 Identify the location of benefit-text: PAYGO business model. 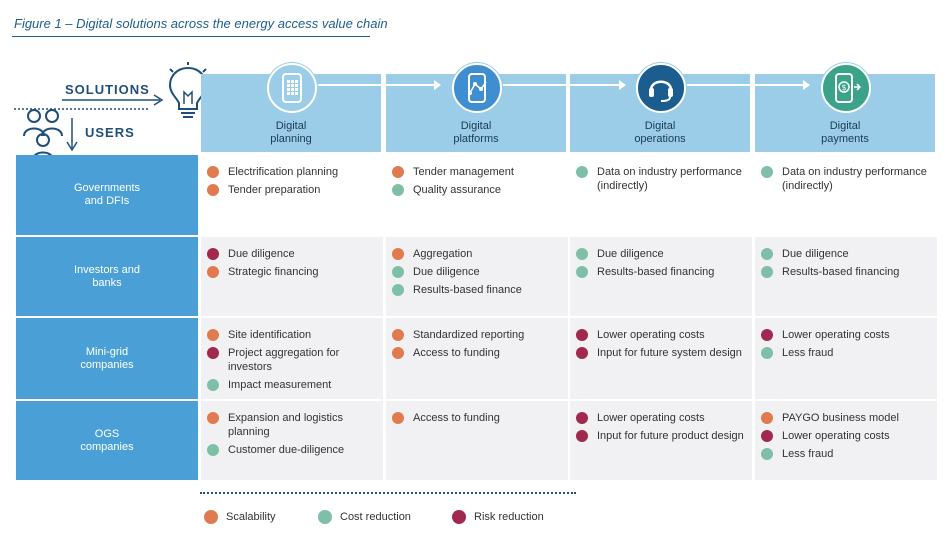
(840, 418).